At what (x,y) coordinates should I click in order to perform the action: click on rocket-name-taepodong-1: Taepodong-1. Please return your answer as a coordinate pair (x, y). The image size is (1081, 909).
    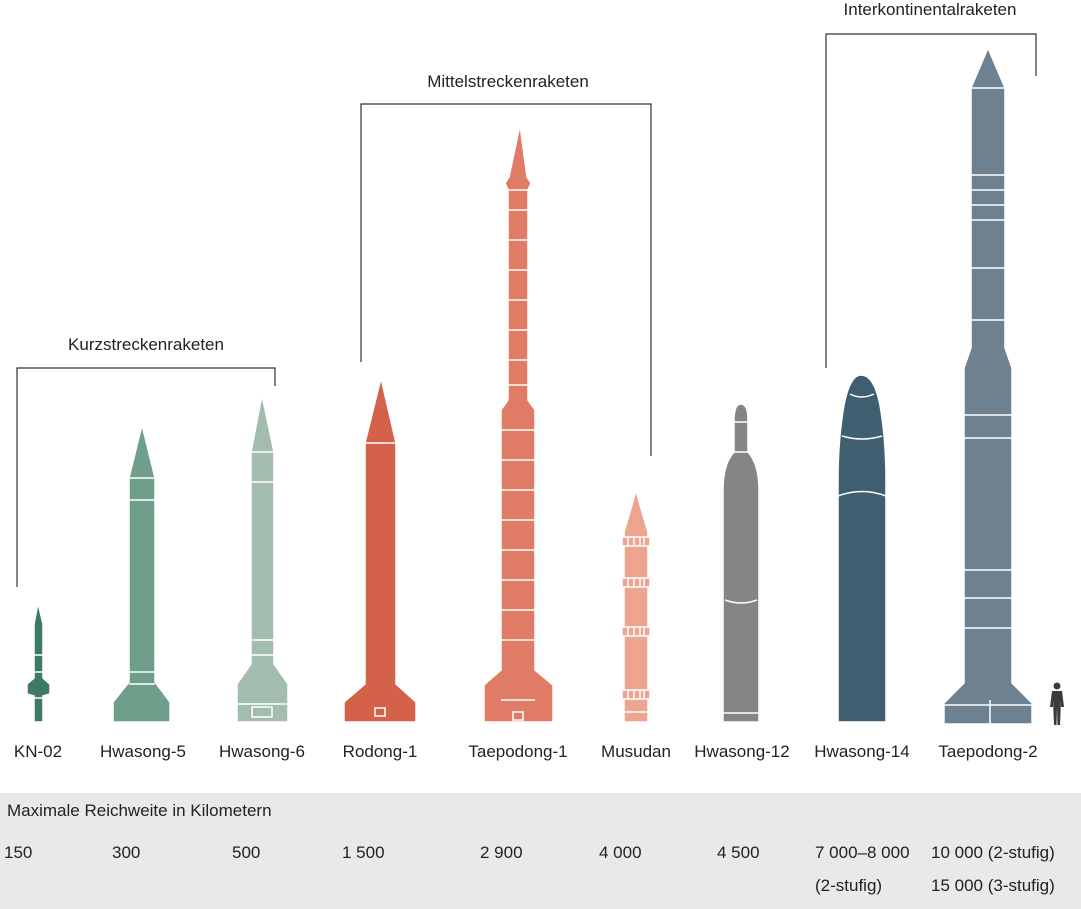
    Looking at the image, I should click on (518, 751).